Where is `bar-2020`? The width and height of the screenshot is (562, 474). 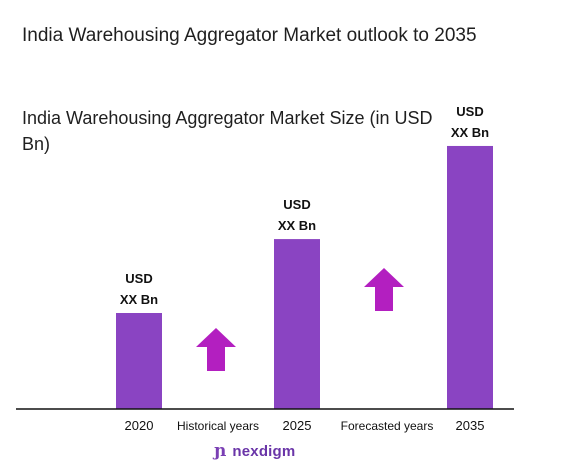
bar-2020 is located at coordinates (139, 361).